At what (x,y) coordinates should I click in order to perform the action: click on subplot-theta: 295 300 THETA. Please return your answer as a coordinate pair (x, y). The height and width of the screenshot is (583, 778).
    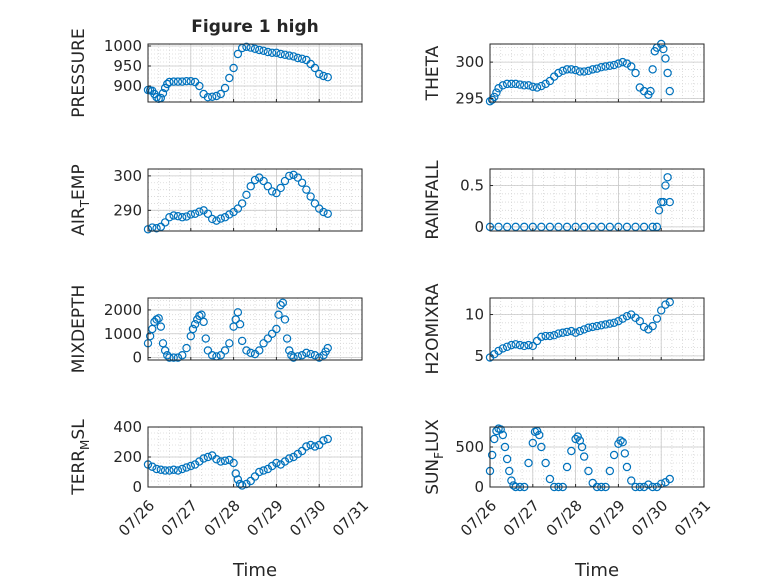
    Looking at the image, I should click on (564, 73).